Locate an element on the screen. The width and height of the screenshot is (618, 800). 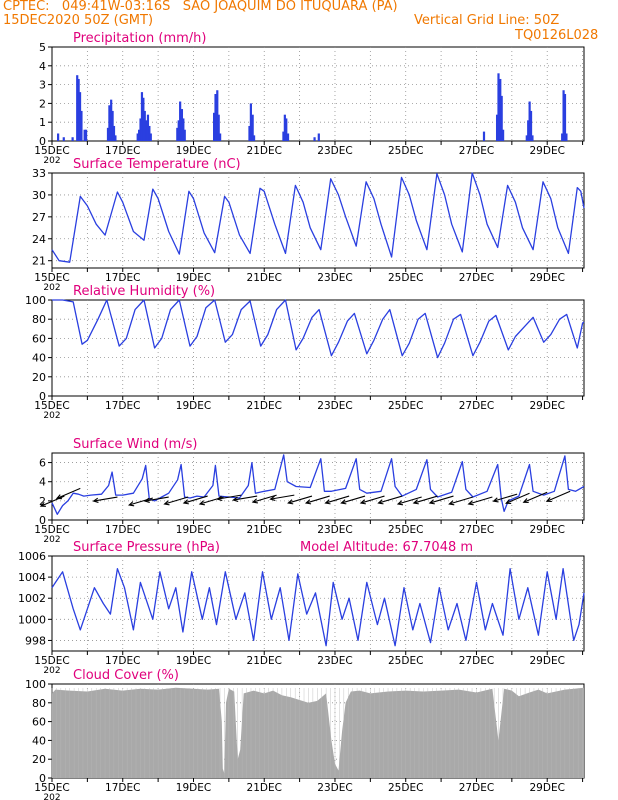
wind-ytick-label: 4 is located at coordinates (42, 482).